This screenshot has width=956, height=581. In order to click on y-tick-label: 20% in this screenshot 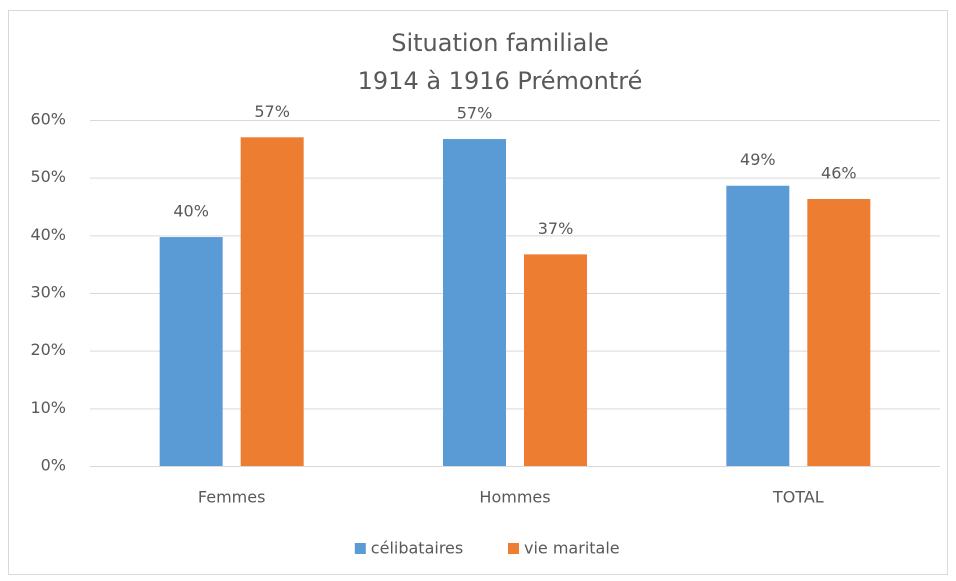, I will do `click(48, 349)`.